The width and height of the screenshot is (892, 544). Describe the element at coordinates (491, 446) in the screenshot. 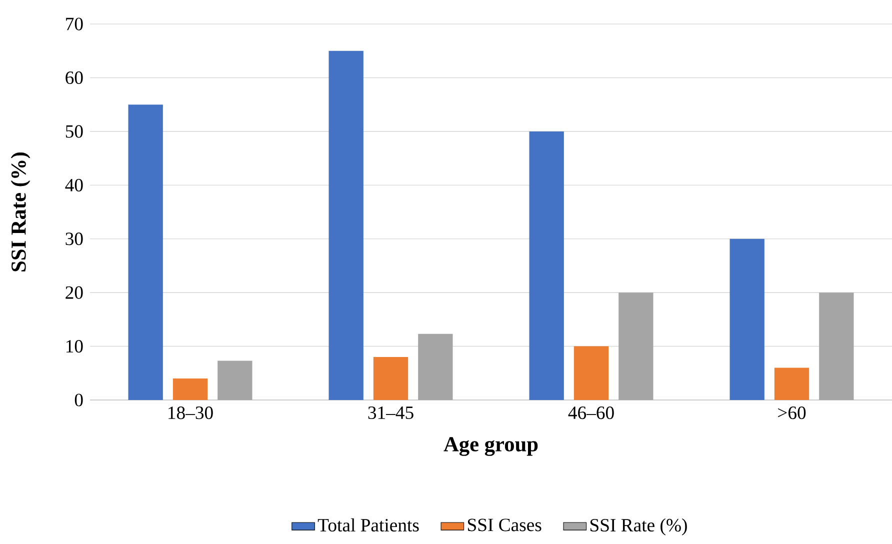

I see `x-axis-title: Age group` at that location.